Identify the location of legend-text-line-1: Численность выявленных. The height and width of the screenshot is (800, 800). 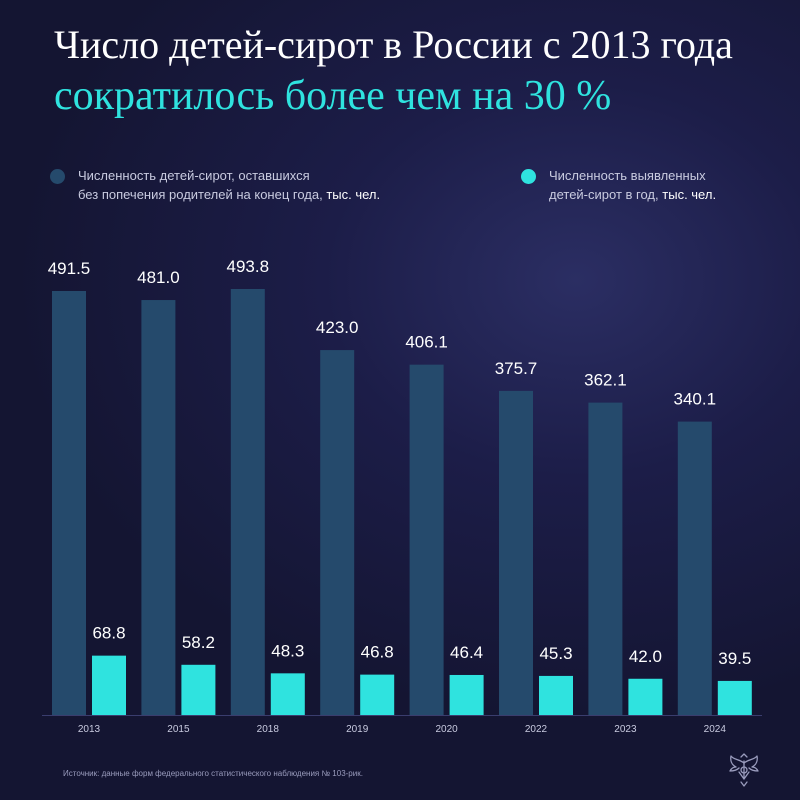
(627, 175).